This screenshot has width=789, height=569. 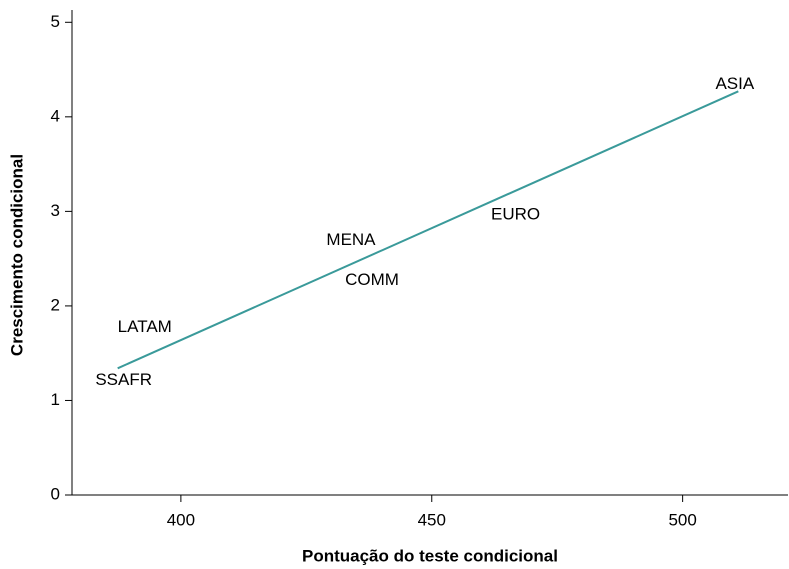 I want to click on y-tick-label: 2, so click(x=55, y=304).